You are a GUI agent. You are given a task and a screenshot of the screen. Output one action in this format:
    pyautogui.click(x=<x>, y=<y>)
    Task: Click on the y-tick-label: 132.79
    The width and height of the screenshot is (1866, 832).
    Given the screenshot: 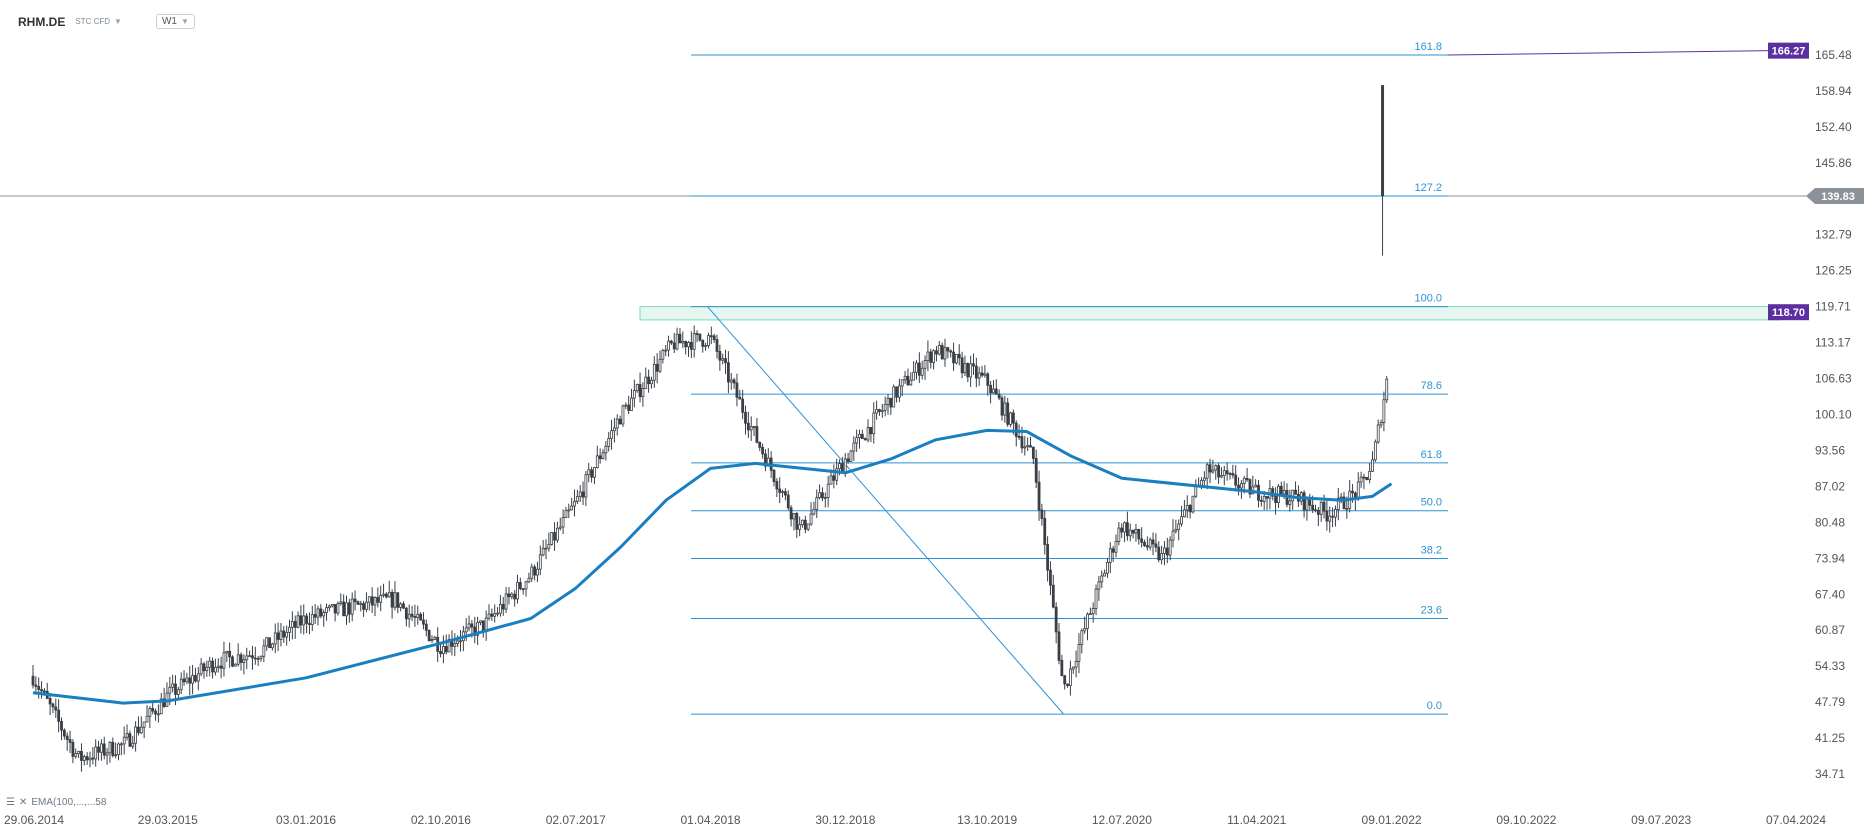 What is the action you would take?
    pyautogui.click(x=1833, y=235)
    